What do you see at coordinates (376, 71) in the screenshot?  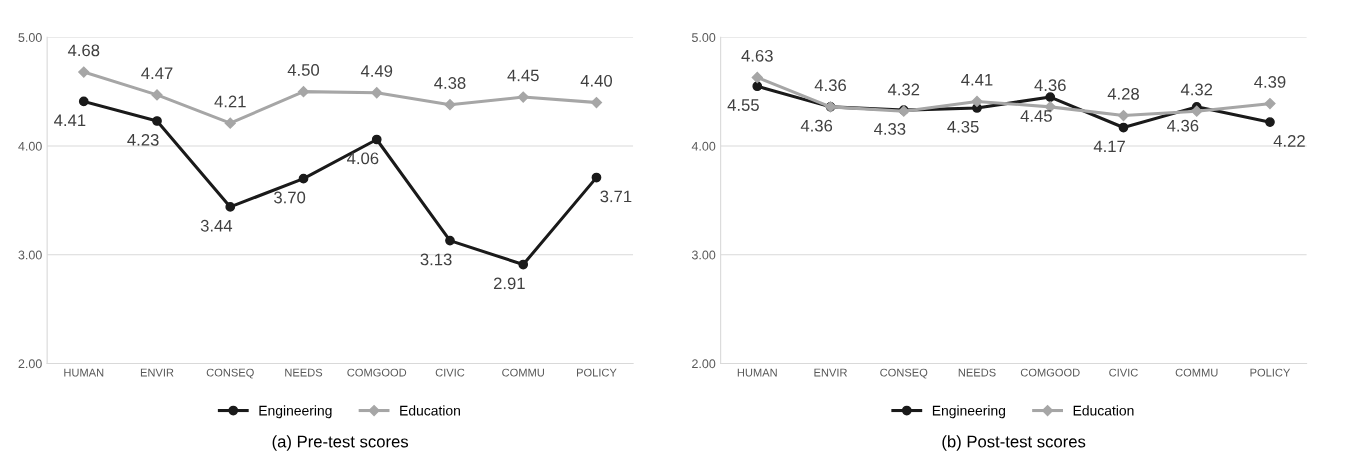 I see `data-label: 4.49` at bounding box center [376, 71].